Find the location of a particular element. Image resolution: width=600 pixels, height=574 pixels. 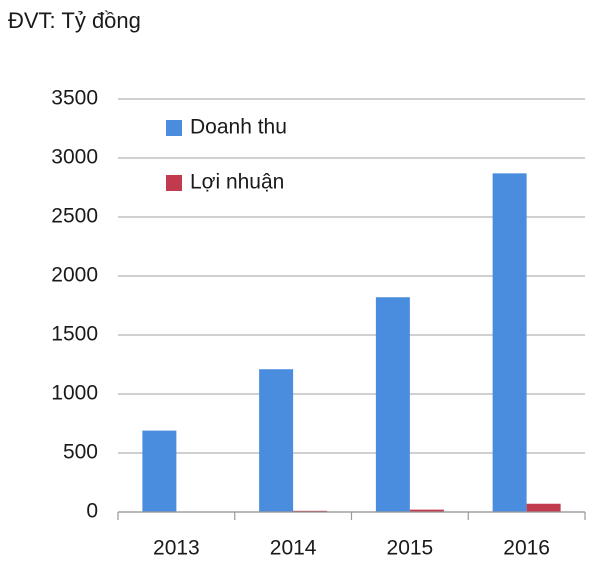

y-tick-label: 3000 is located at coordinates (74, 157).